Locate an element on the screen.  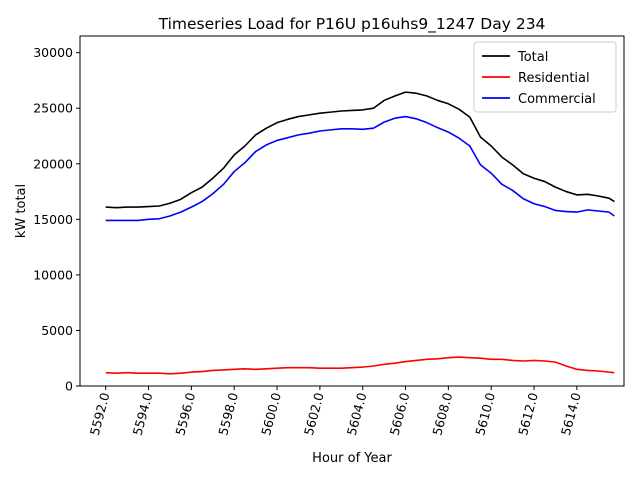
legend: Total Residential Commercial is located at coordinates (545, 77).